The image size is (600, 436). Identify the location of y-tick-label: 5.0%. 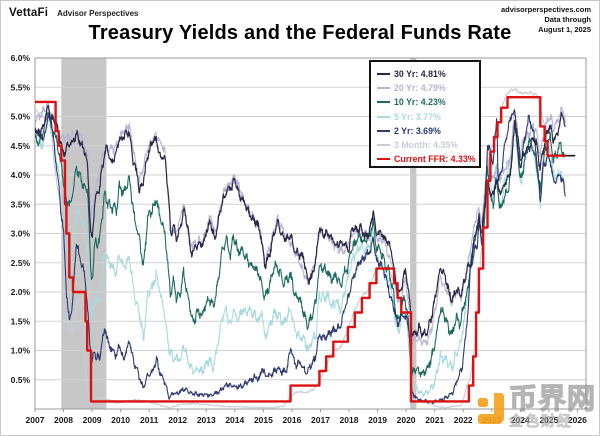
(21, 117).